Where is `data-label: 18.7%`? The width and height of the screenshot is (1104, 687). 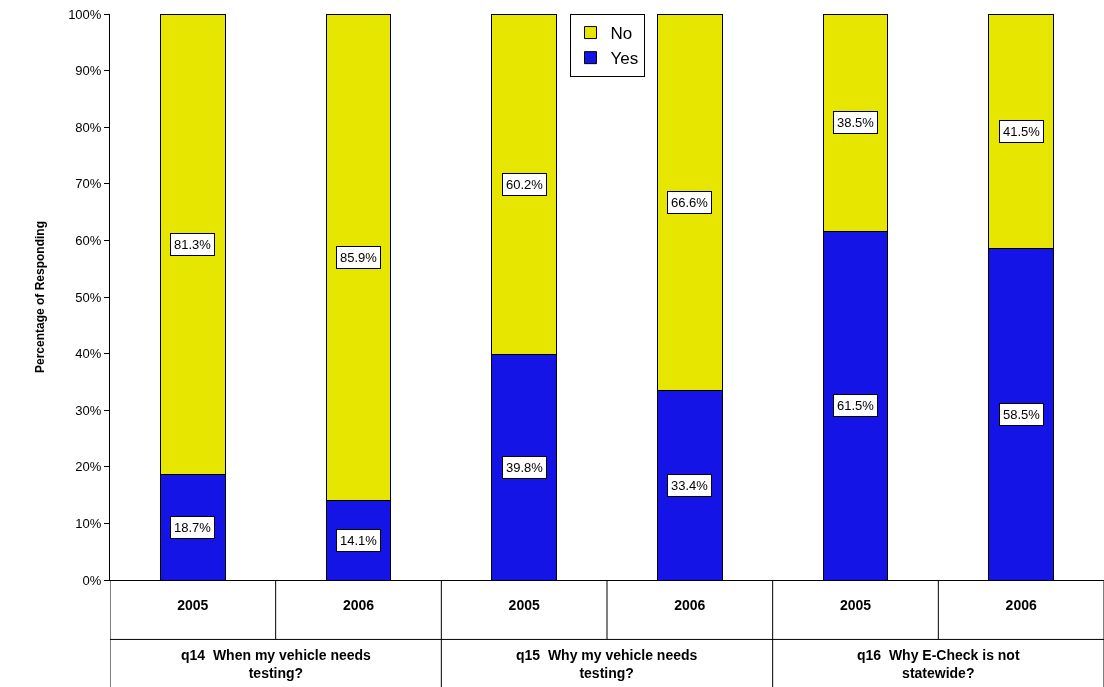
data-label: 18.7% is located at coordinates (193, 527).